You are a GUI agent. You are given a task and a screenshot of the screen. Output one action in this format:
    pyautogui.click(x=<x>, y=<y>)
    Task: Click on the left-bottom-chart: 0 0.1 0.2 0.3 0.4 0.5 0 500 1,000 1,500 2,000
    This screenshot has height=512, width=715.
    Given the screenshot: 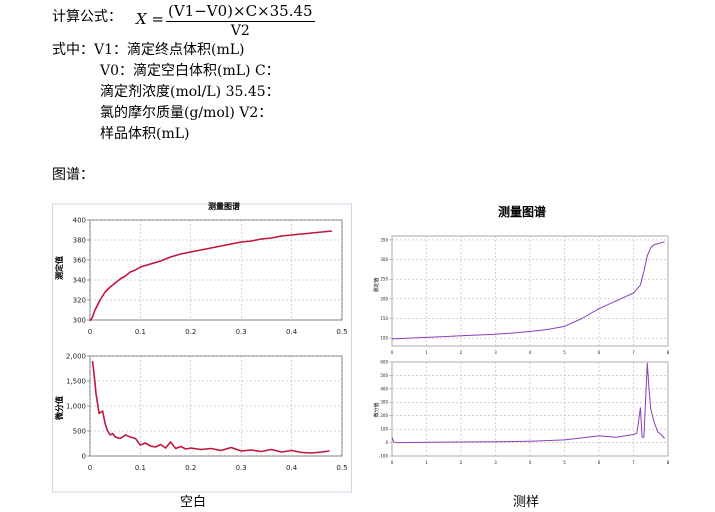 What is the action you would take?
    pyautogui.click(x=207, y=412)
    